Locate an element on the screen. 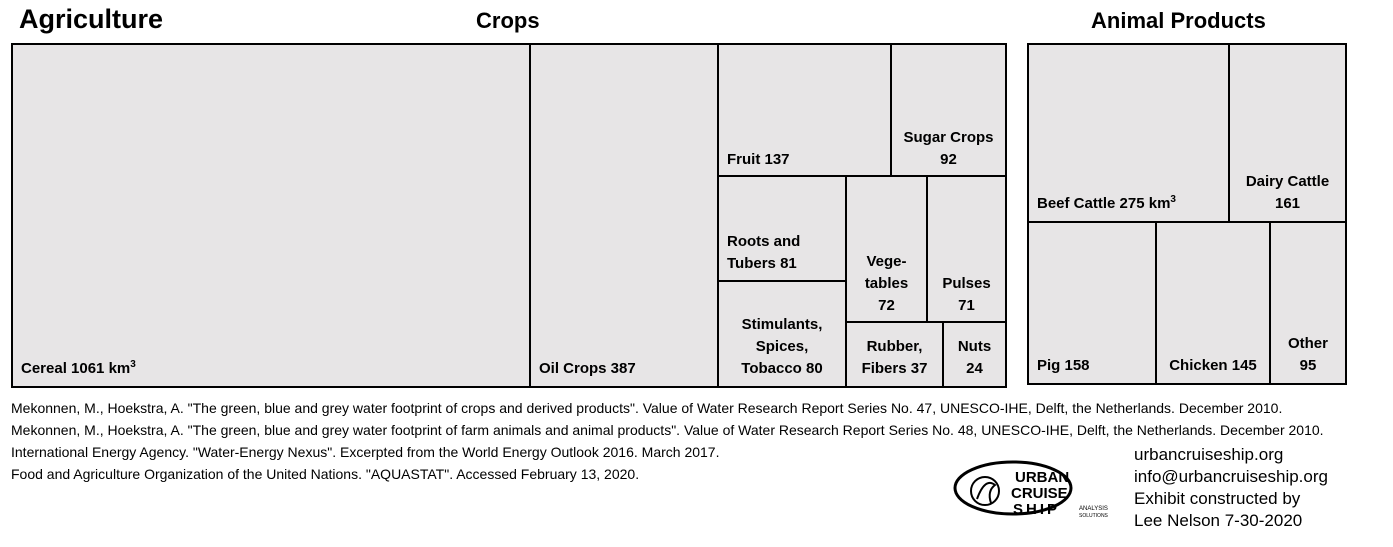 This screenshot has width=1393, height=547. treemap-cell-pig: Pig 158 is located at coordinates (1092, 302).